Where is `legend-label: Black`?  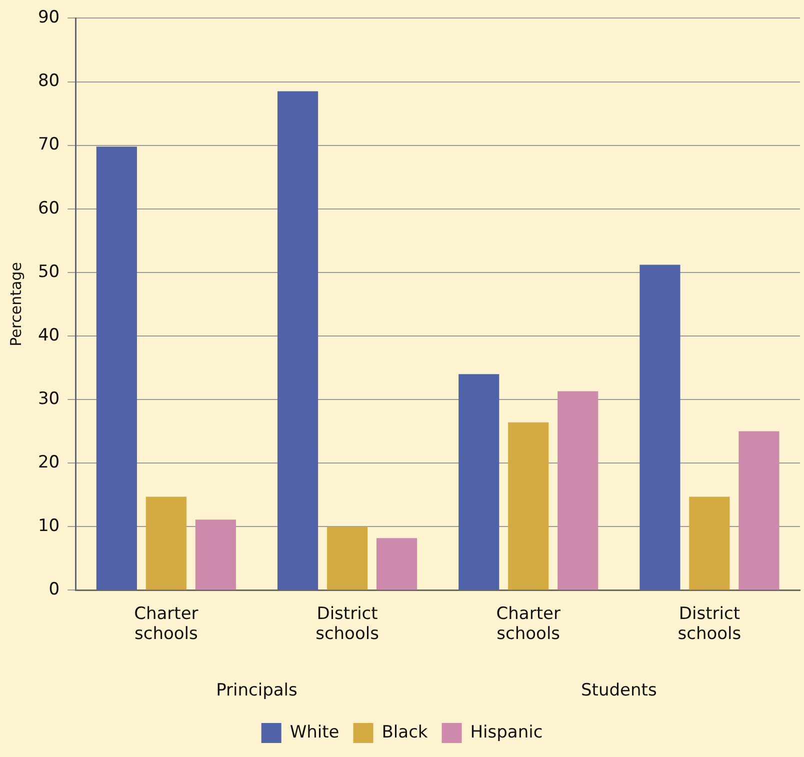
legend-label: Black is located at coordinates (405, 732).